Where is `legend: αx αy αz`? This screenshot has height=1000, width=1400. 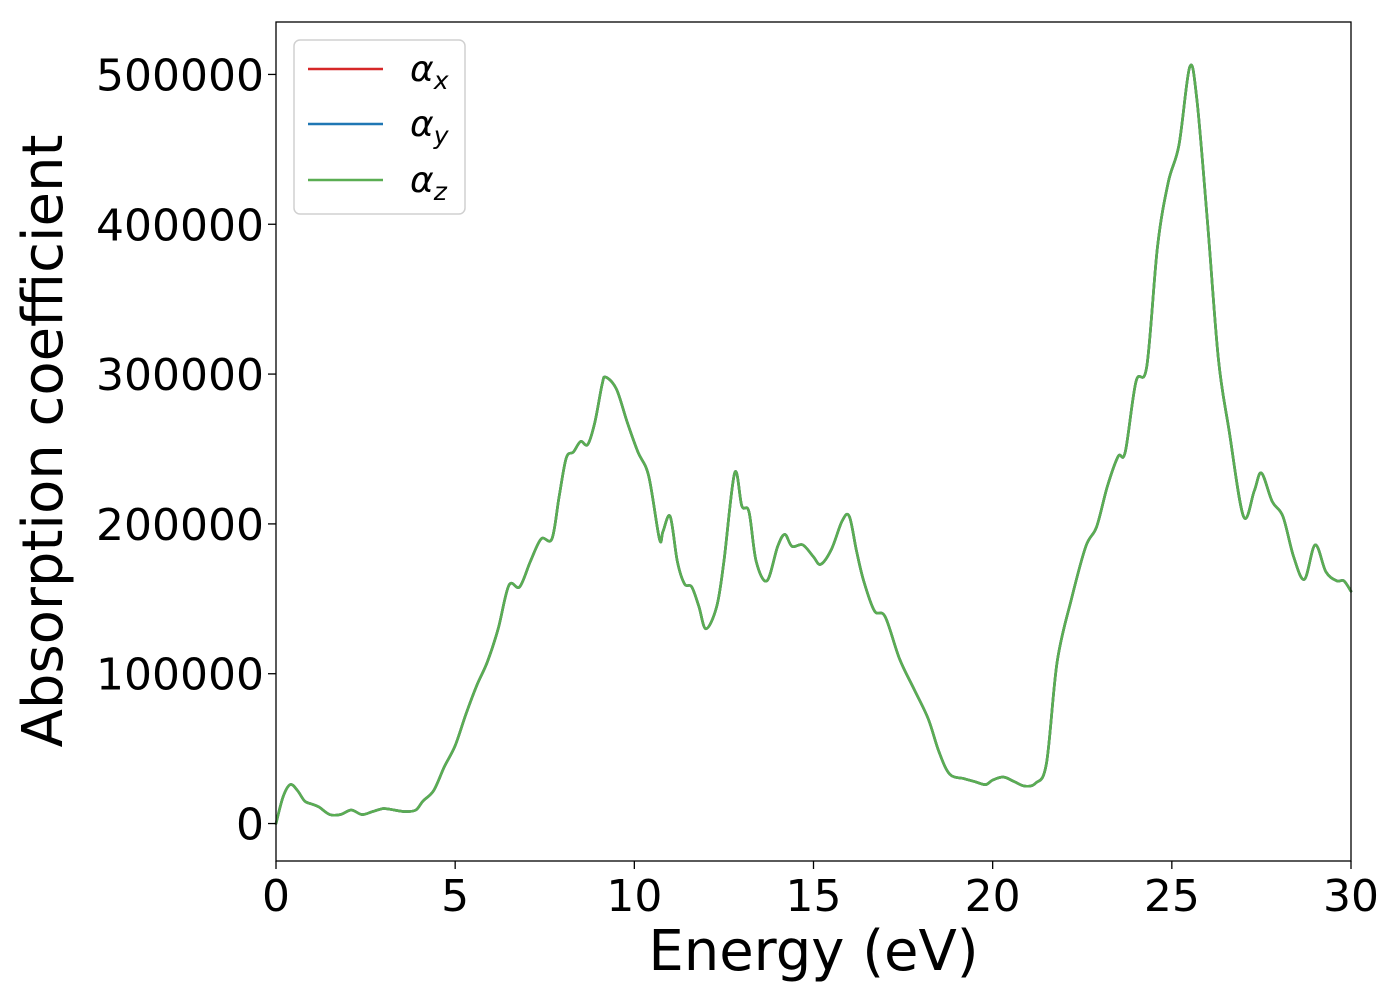
legend: αx αy αz is located at coordinates (379, 127).